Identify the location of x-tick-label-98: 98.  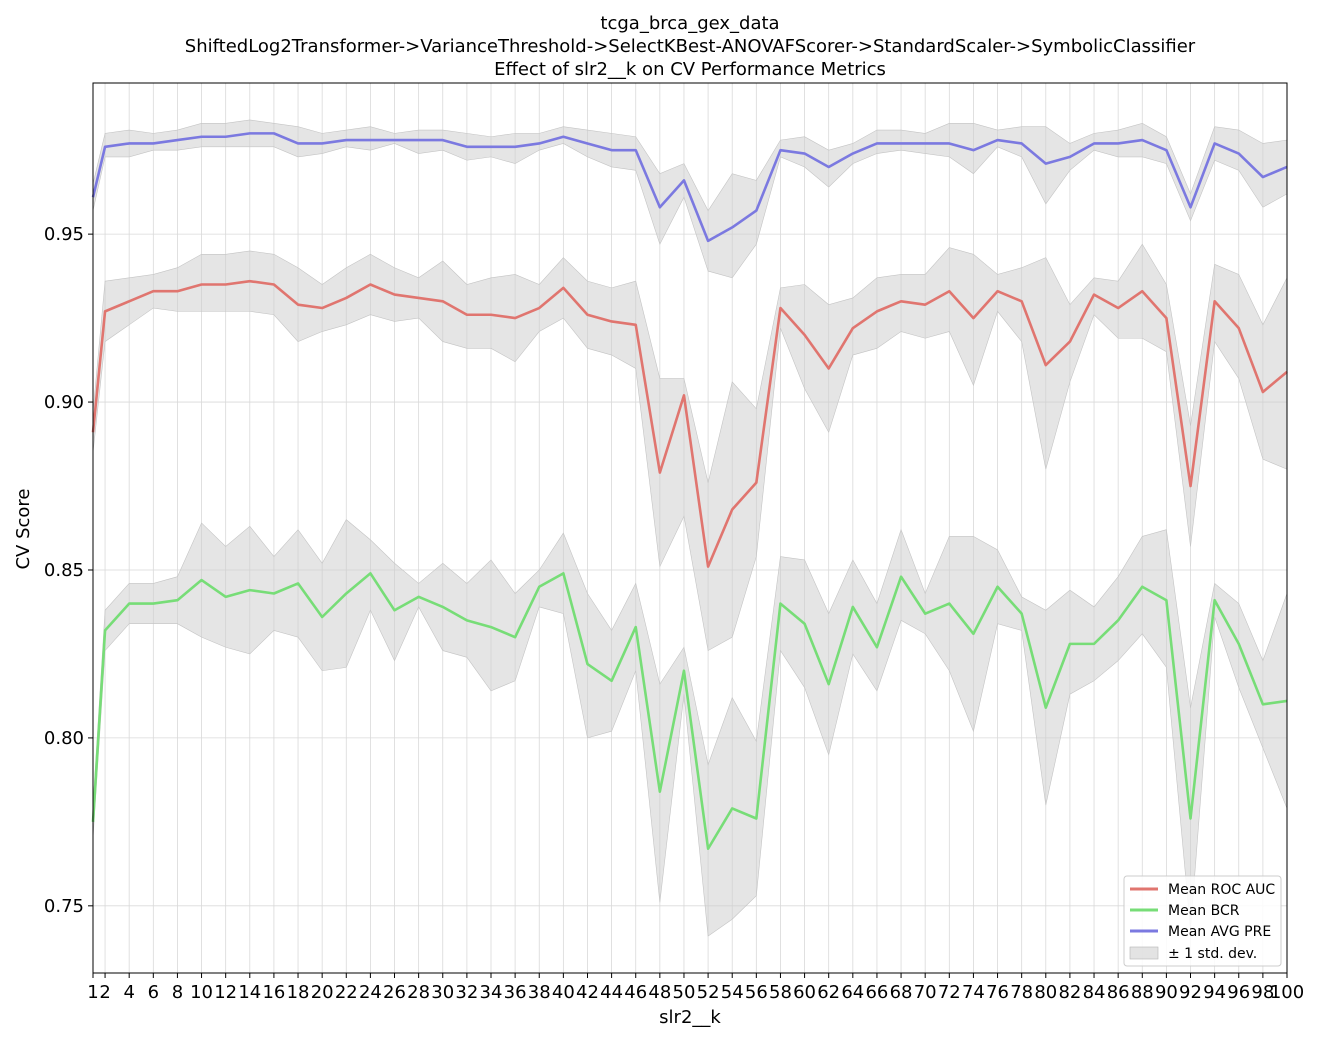
(1262, 992).